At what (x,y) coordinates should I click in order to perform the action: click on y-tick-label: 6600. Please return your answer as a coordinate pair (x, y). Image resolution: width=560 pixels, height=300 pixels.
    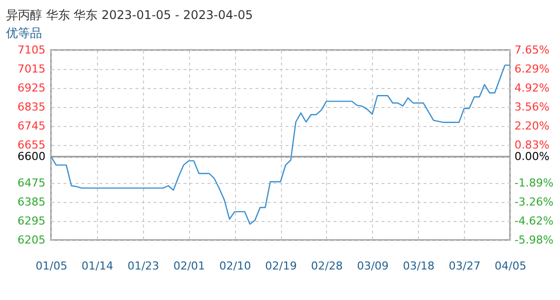
    Looking at the image, I should click on (32, 157).